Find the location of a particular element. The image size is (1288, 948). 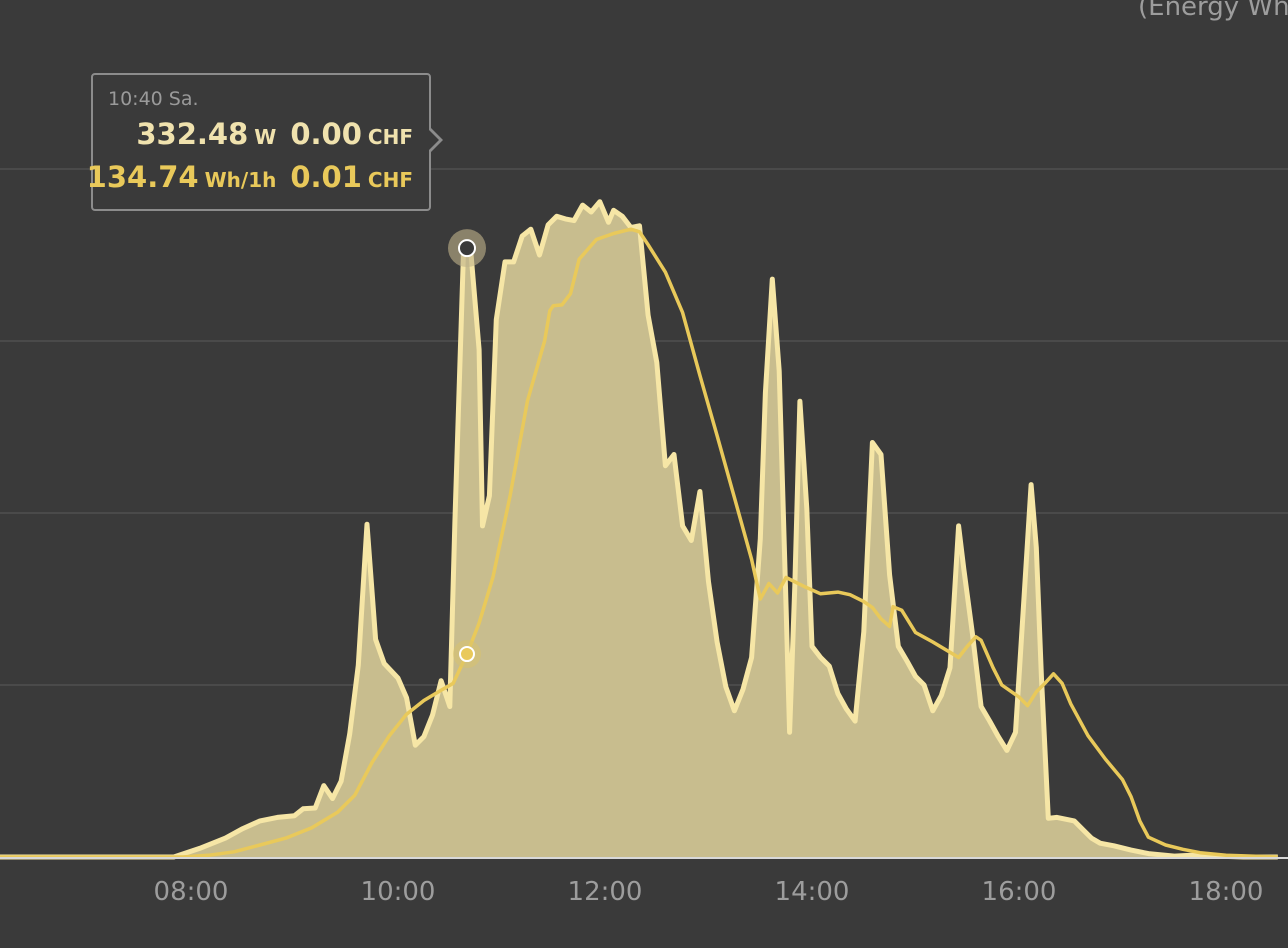

tooltip-energy-value: 134.74 is located at coordinates (142, 177).